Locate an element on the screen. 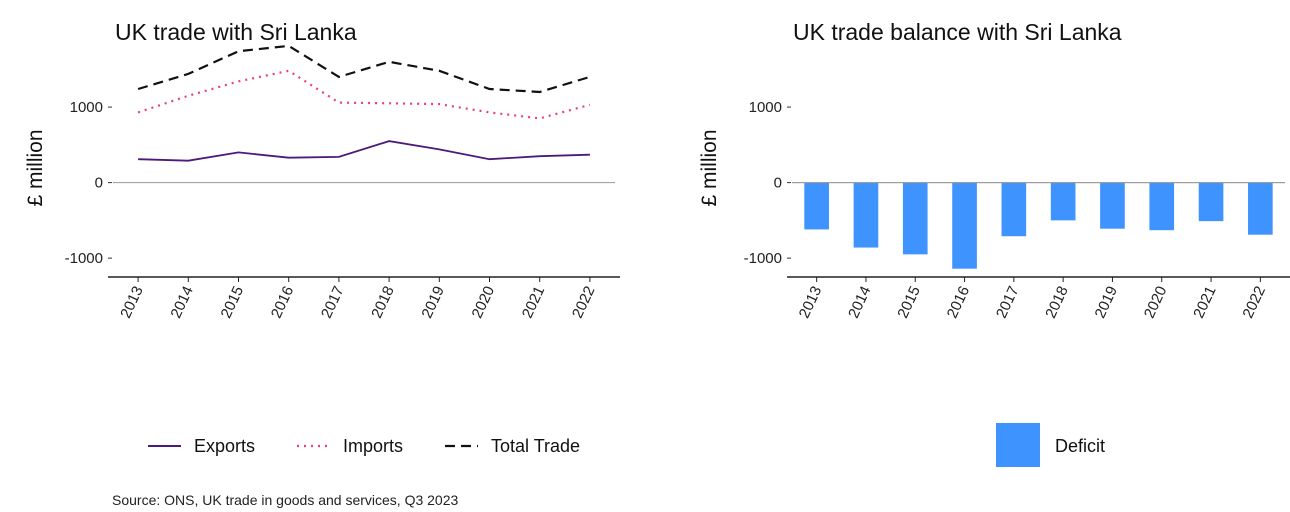 The height and width of the screenshot is (512, 1290). line-chart-y-tick-label: 1000 is located at coordinates (86, 107).